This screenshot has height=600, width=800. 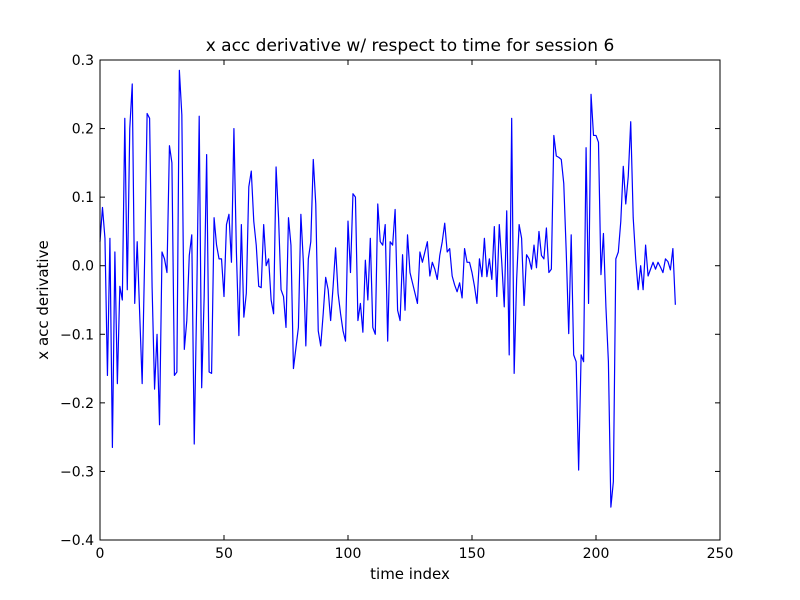 I want to click on x-tick-label: 0, so click(x=100, y=554).